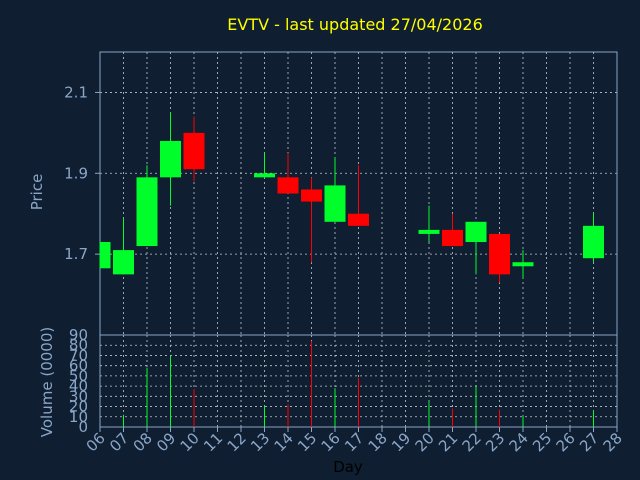 This screenshot has height=480, width=640. I want to click on x-tick-label: 19, so click(401, 442).